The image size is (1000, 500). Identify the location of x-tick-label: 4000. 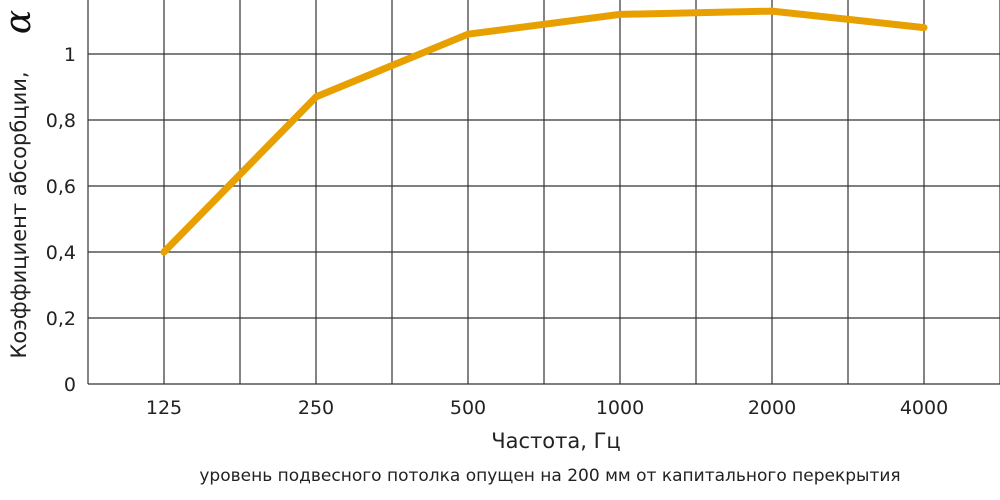
(924, 408).